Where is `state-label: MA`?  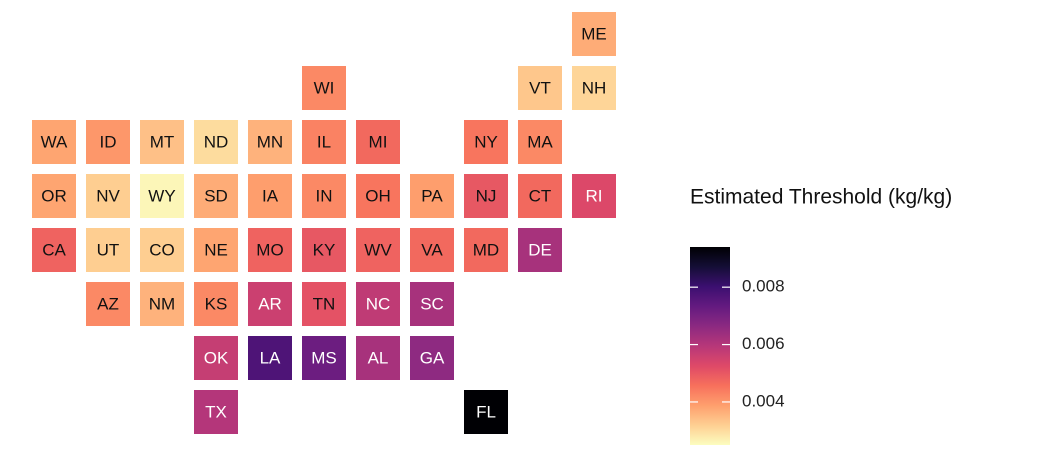 state-label: MA is located at coordinates (540, 141).